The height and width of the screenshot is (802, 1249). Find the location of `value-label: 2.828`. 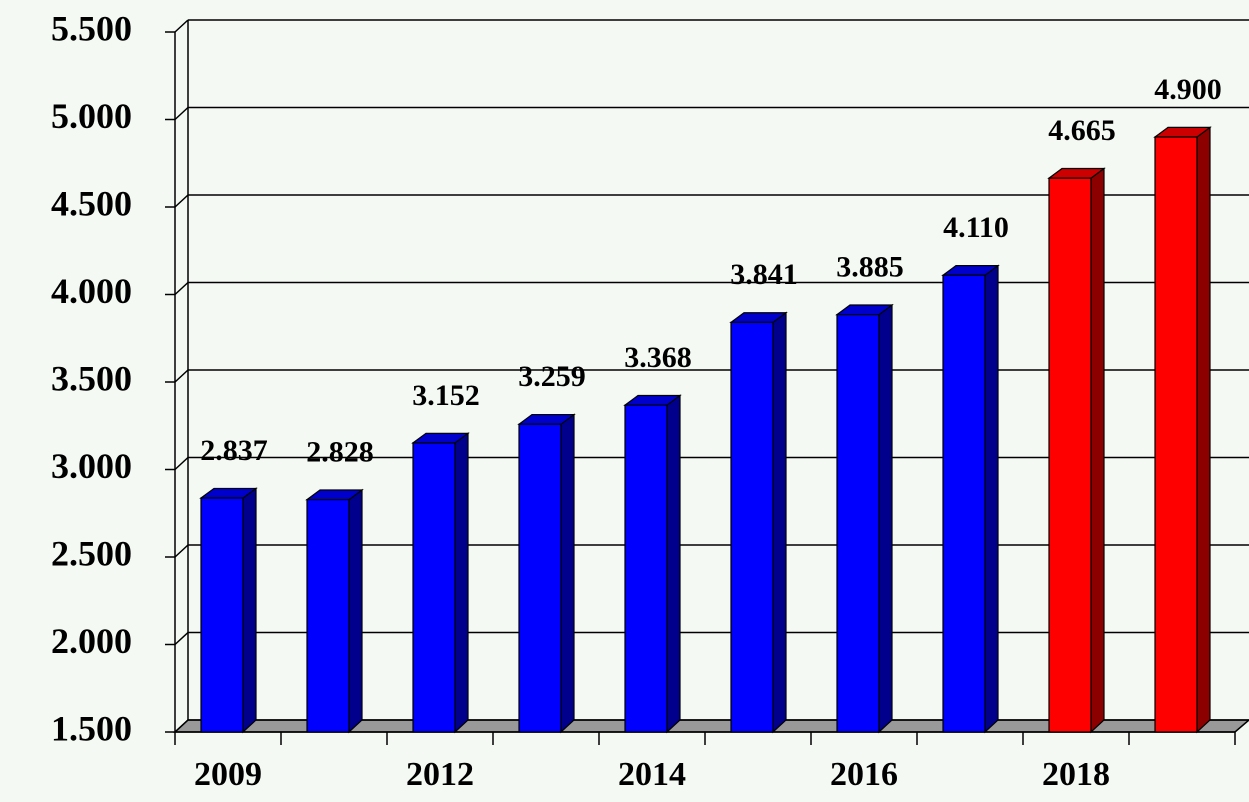

value-label: 2.828 is located at coordinates (340, 451).